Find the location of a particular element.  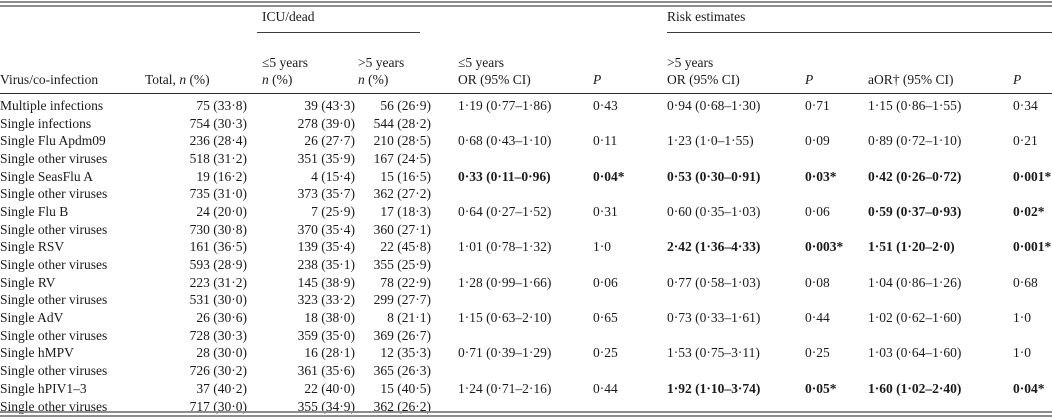

cell-total: 593 (28·9) is located at coordinates (218, 265).